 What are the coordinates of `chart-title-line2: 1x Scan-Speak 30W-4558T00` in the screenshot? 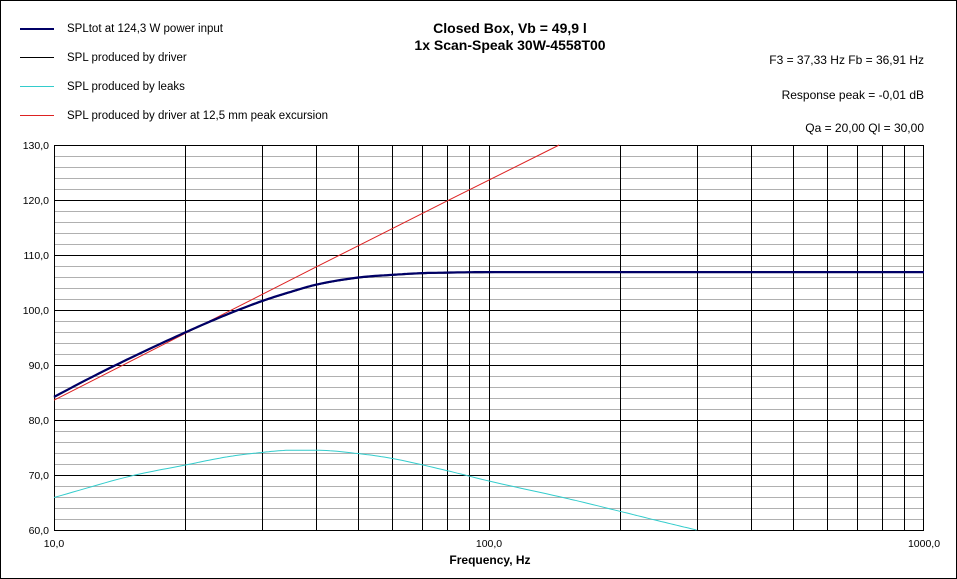 It's located at (510, 45).